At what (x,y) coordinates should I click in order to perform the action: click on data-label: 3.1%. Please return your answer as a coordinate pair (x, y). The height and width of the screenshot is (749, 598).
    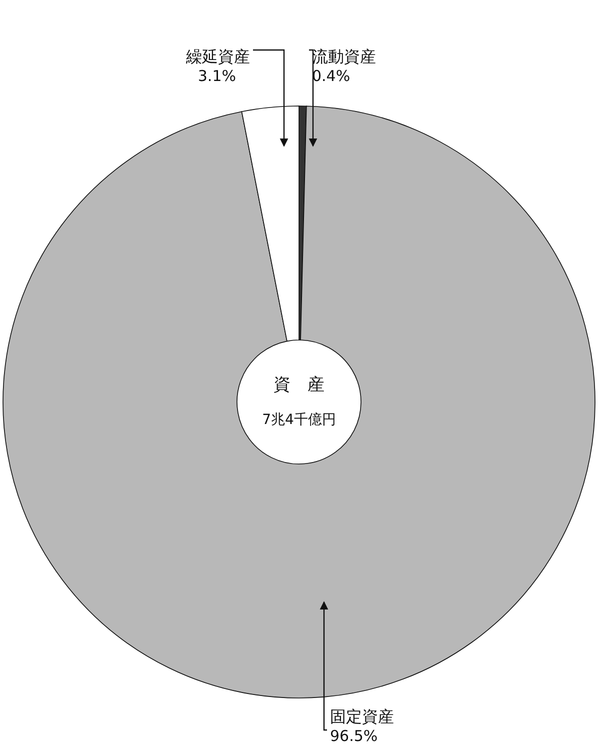
    Looking at the image, I should click on (217, 76).